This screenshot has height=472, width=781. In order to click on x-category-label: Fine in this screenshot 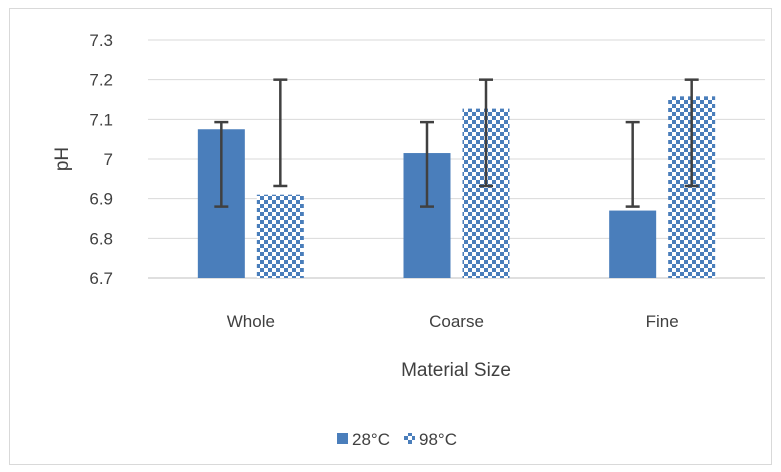, I will do `click(662, 321)`.